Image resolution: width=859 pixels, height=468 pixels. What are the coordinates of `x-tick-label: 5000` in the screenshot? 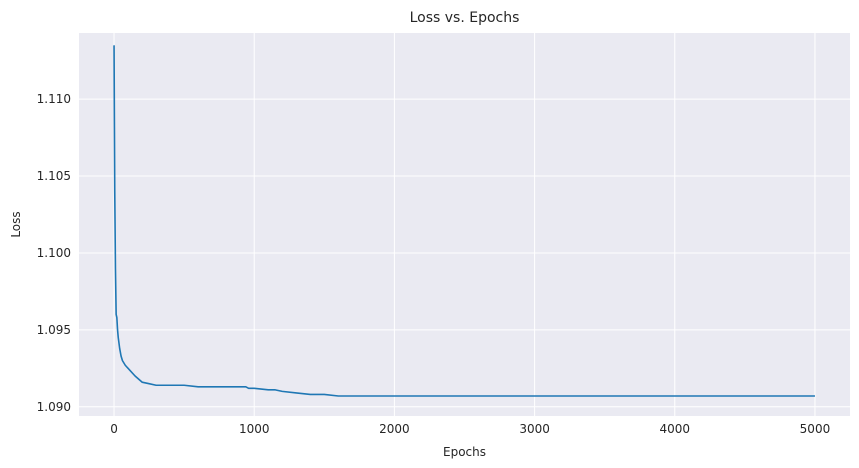 It's located at (815, 429).